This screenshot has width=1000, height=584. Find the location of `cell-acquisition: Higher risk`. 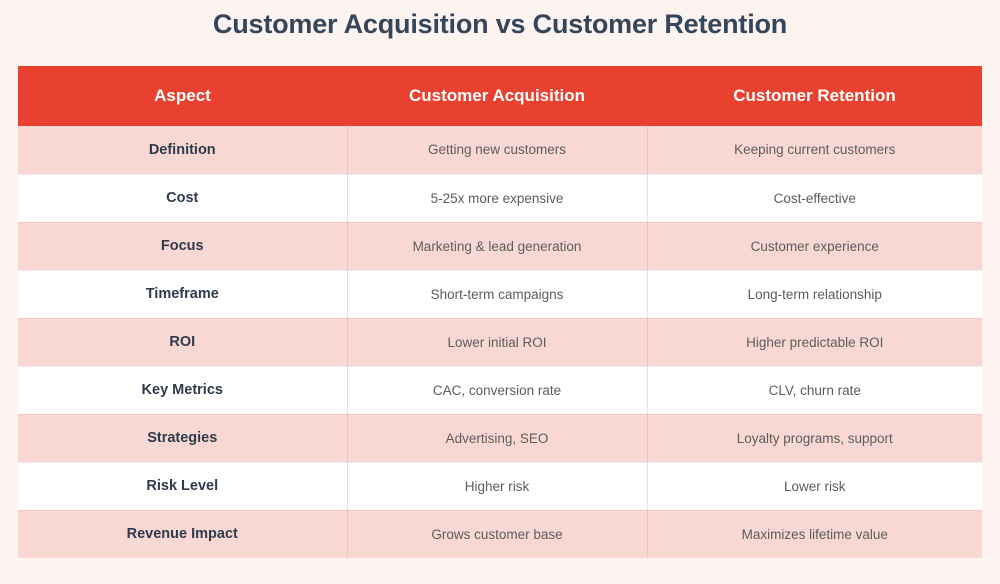

cell-acquisition: Higher risk is located at coordinates (497, 486).